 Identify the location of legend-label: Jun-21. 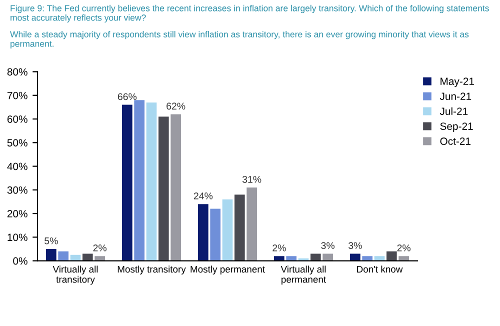
(456, 96).